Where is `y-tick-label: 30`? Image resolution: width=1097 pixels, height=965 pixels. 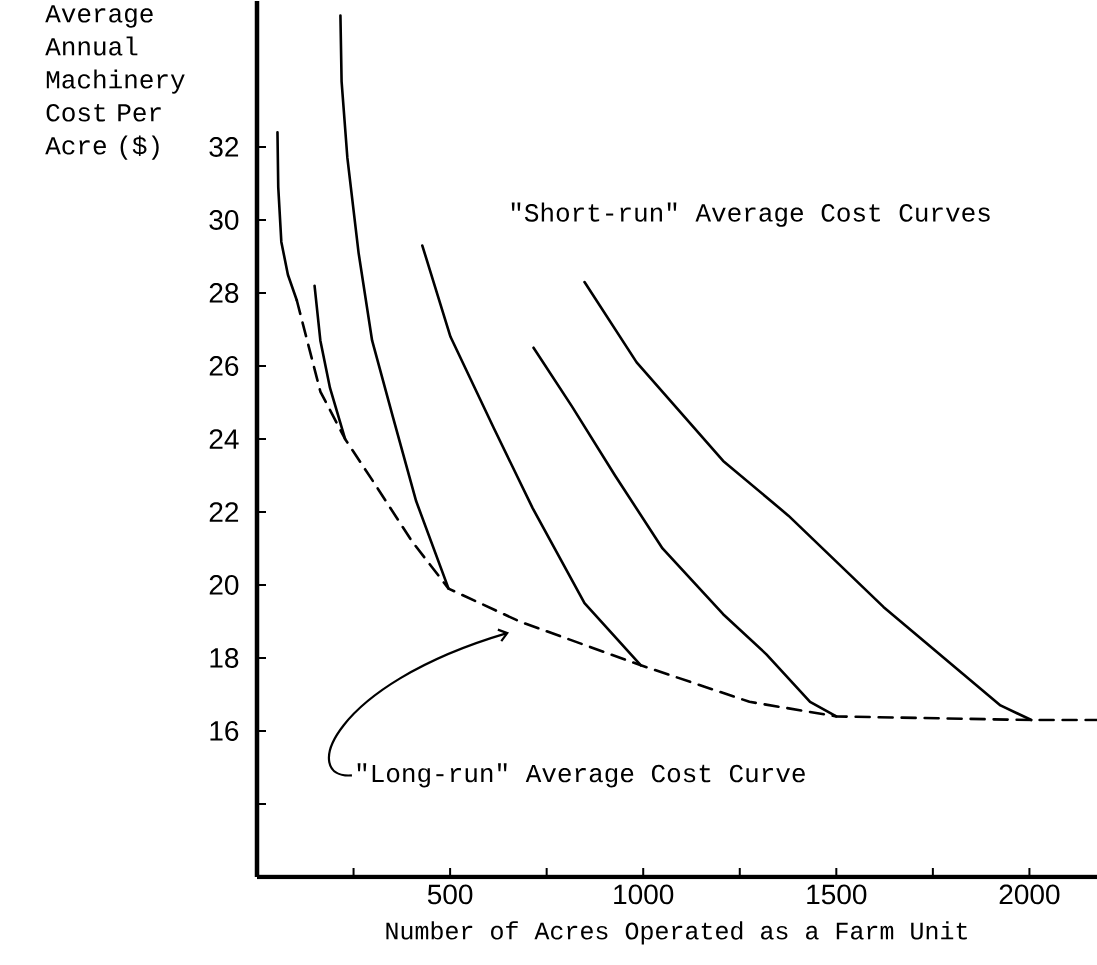
y-tick-label: 30 is located at coordinates (224, 220).